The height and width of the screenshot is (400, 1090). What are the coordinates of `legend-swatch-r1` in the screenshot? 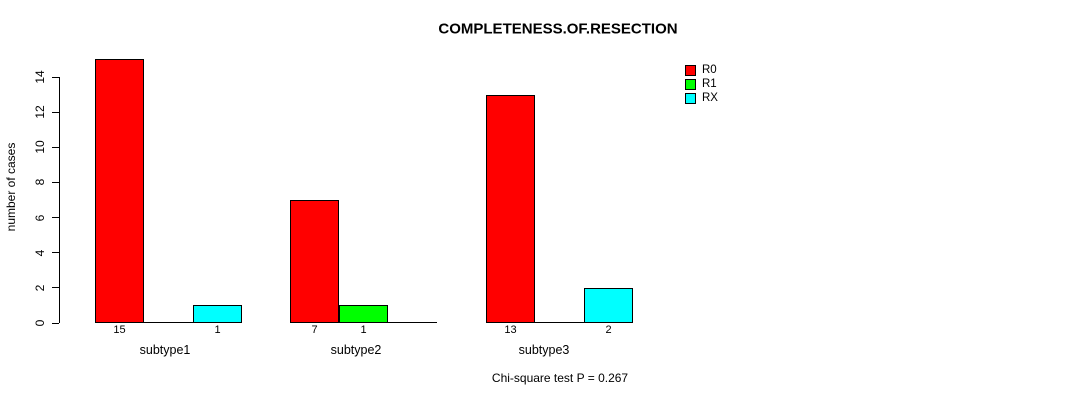 It's located at (690, 84).